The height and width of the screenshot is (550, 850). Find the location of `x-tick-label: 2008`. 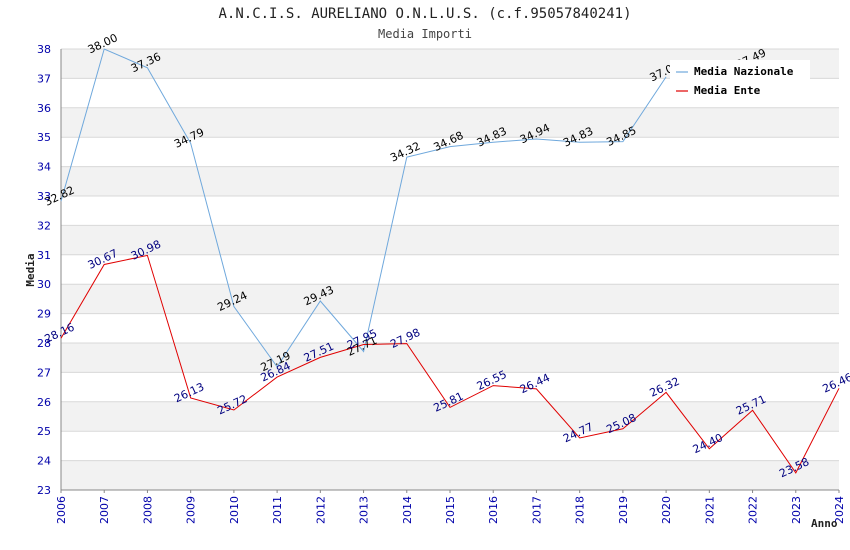

x-tick-label: 2008 is located at coordinates (147, 510).